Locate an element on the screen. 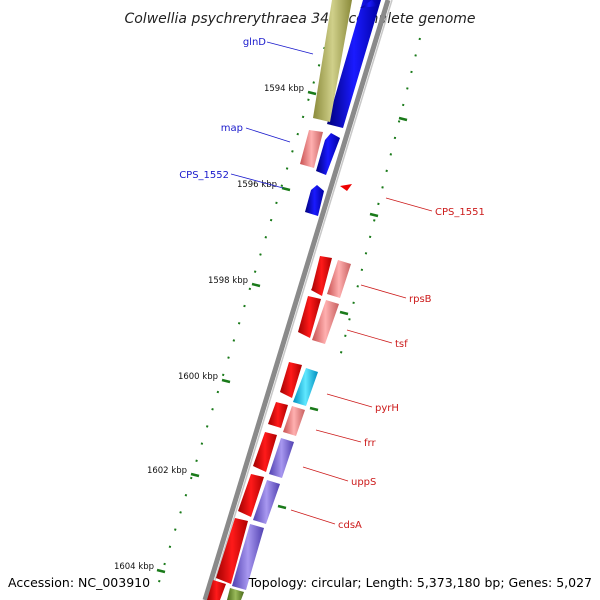  tick-label-1602: 1602 kbp is located at coordinates (167, 471).